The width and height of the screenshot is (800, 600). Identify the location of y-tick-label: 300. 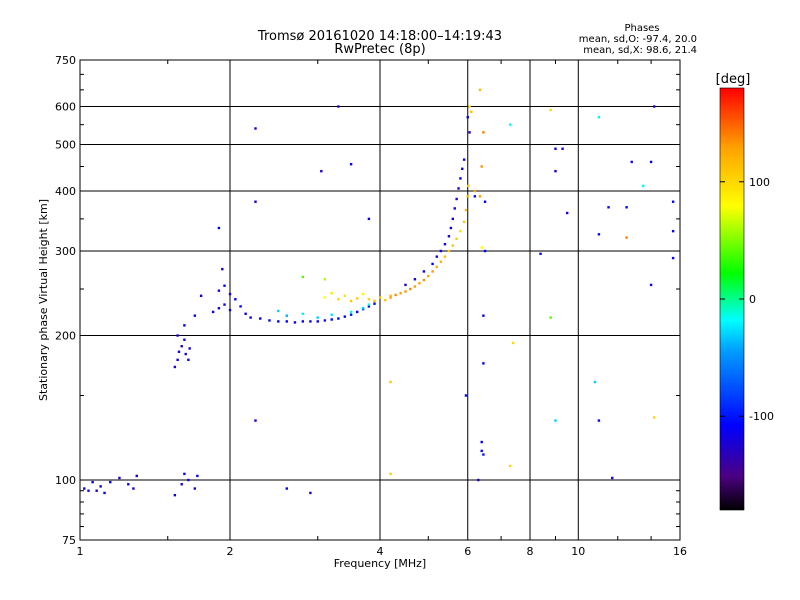
(65, 251).